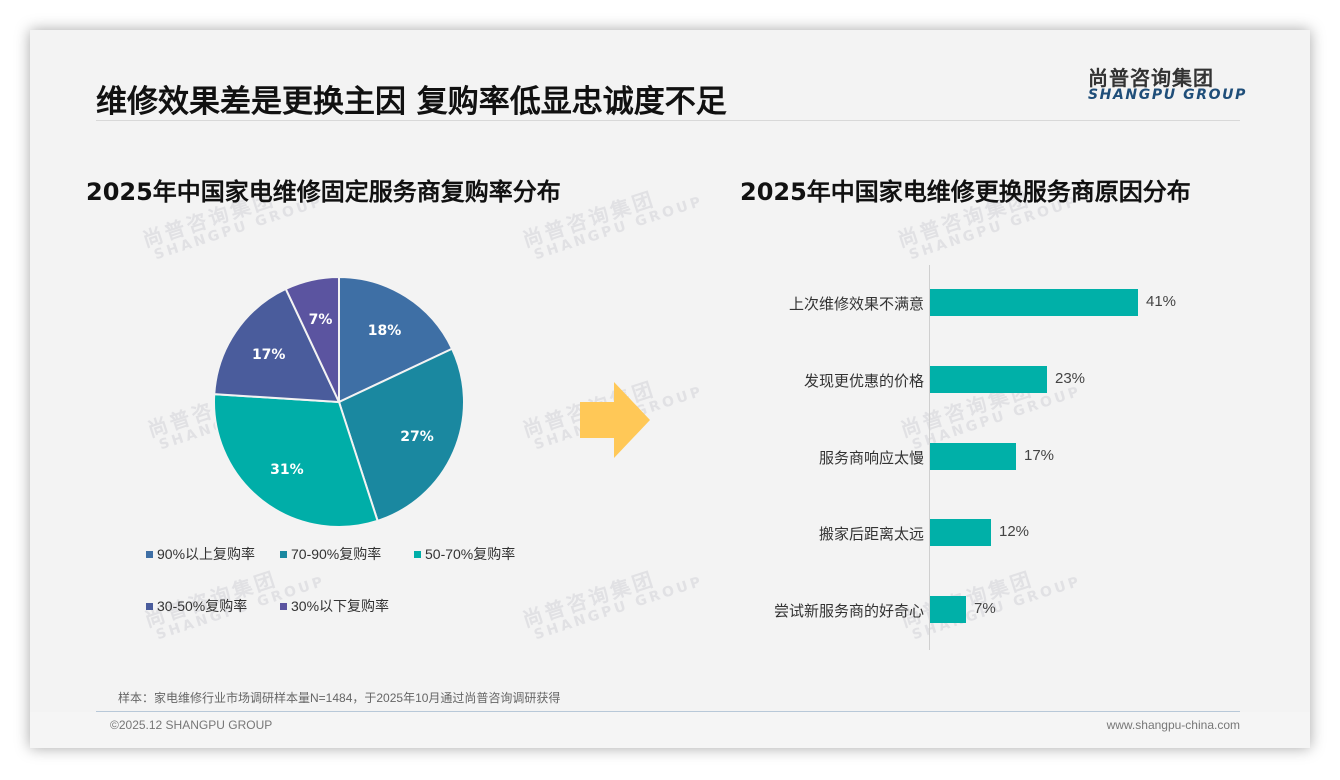 This screenshot has height=780, width=1340. What do you see at coordinates (321, 320) in the screenshot?
I see `pie-slice-label: 7%` at bounding box center [321, 320].